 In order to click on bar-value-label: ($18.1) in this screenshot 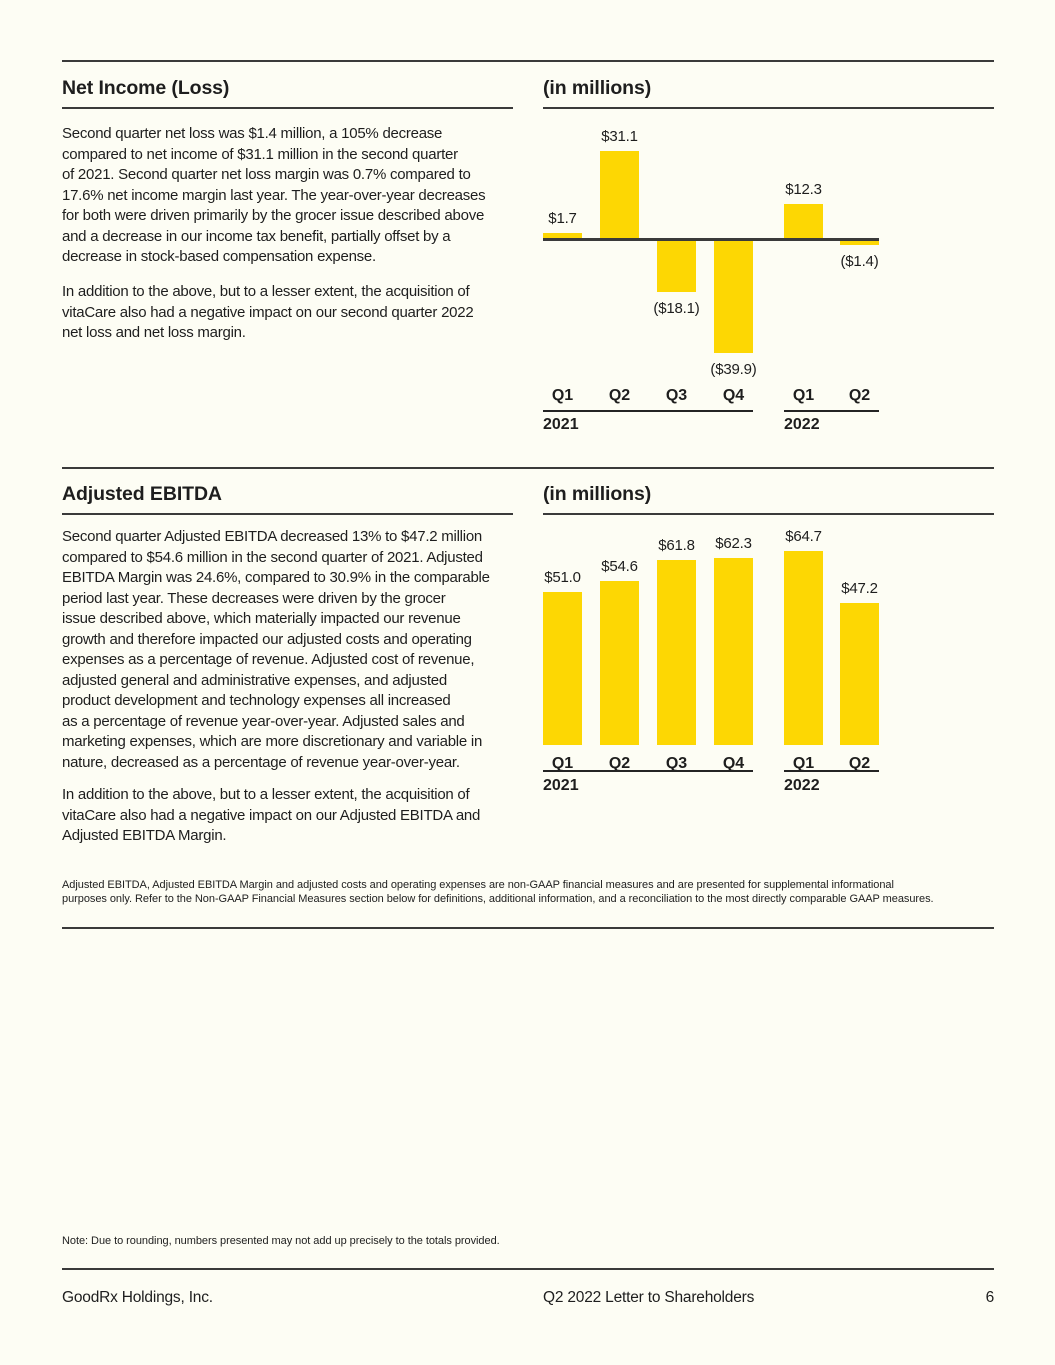, I will do `click(676, 308)`.